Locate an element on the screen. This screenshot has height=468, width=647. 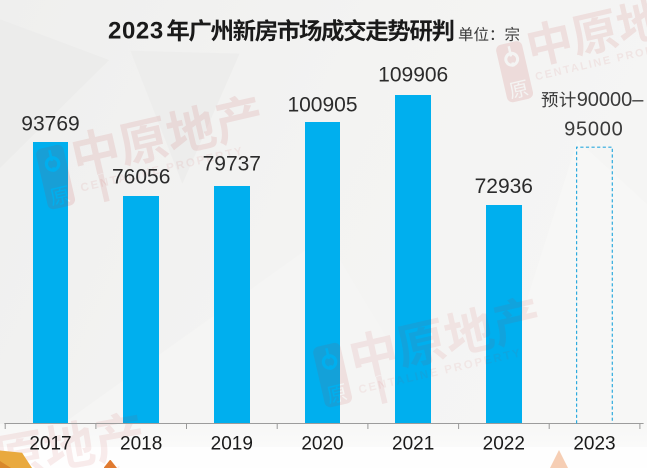
svg-text: 2021 is located at coordinates (413, 444).